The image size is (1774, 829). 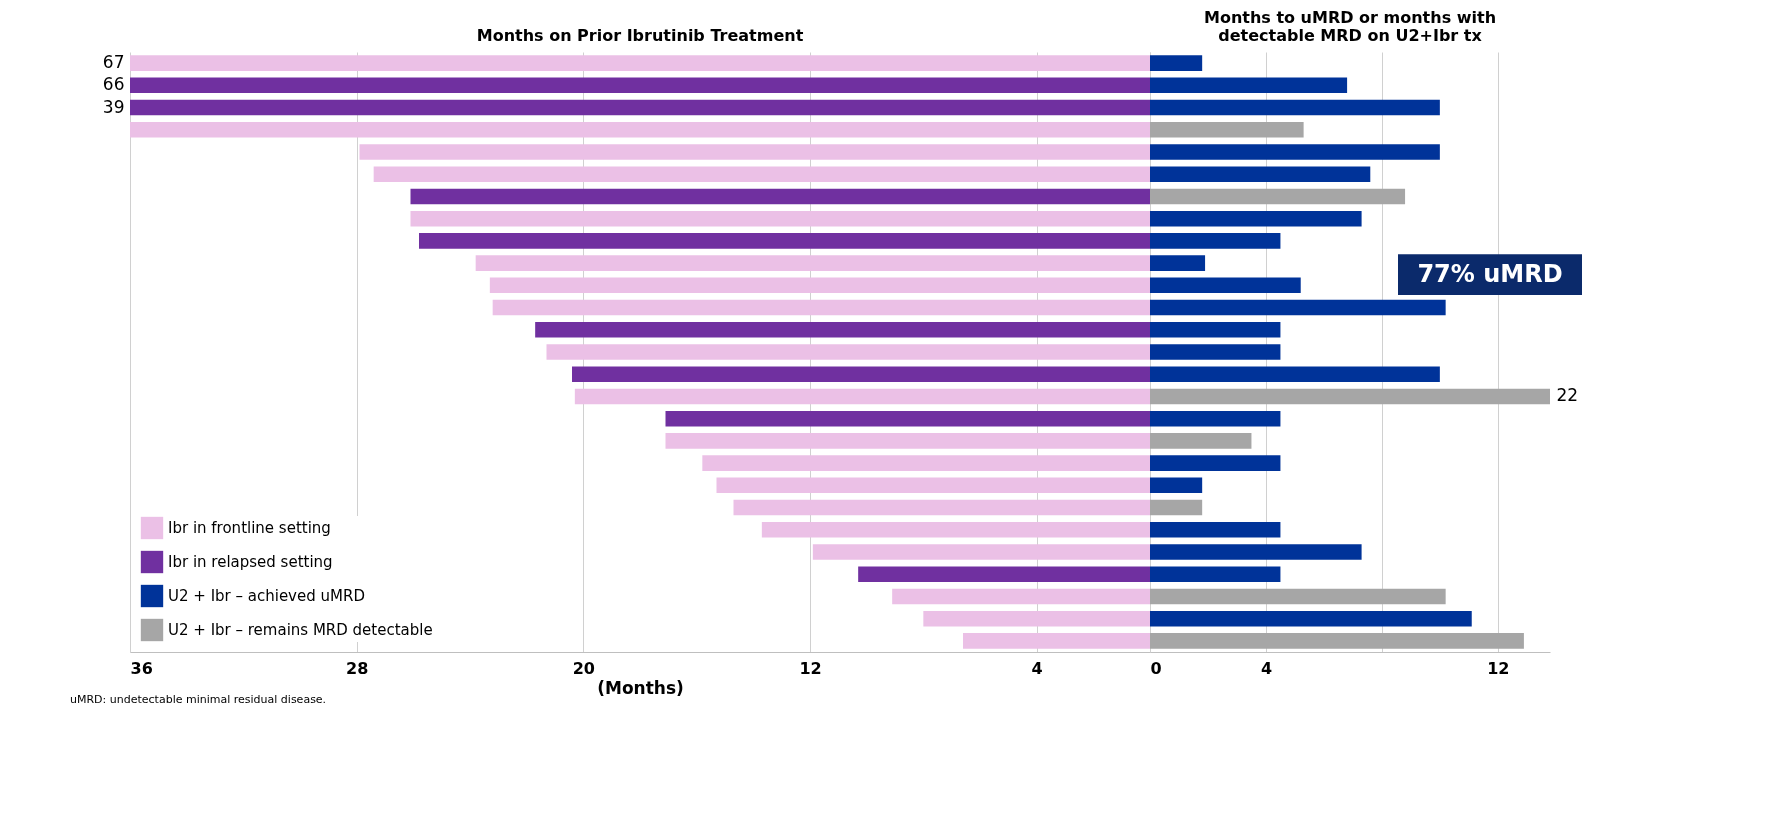 I want to click on y-tick-label: 39, so click(x=113, y=106).